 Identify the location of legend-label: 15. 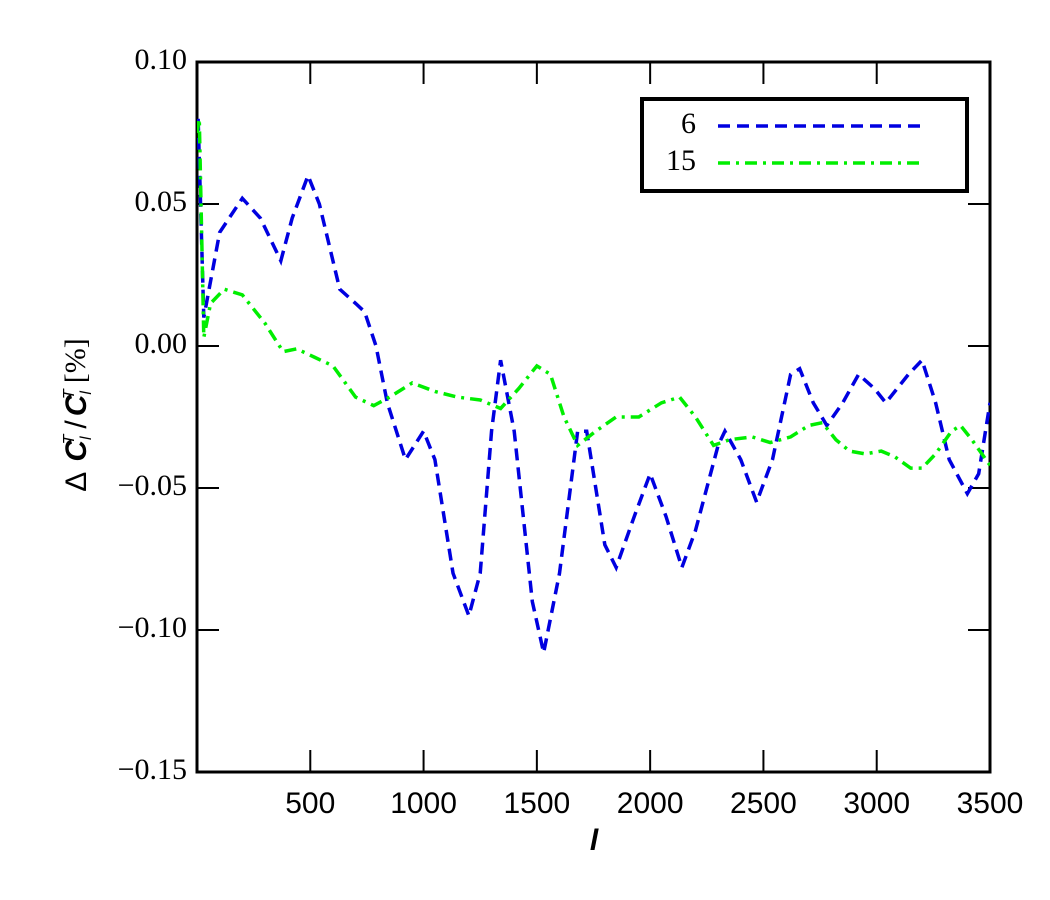
(681, 160).